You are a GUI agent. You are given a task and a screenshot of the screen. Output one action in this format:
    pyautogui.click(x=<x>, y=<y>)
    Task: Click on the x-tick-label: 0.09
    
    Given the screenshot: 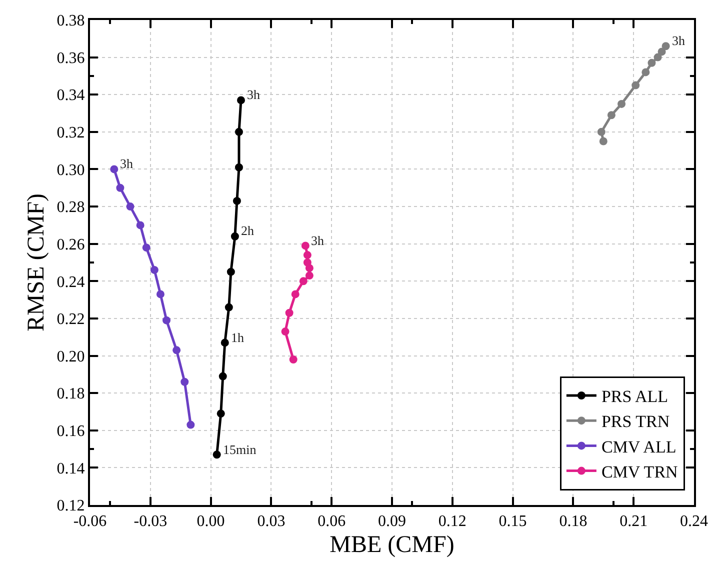 What is the action you would take?
    pyautogui.click(x=392, y=521)
    